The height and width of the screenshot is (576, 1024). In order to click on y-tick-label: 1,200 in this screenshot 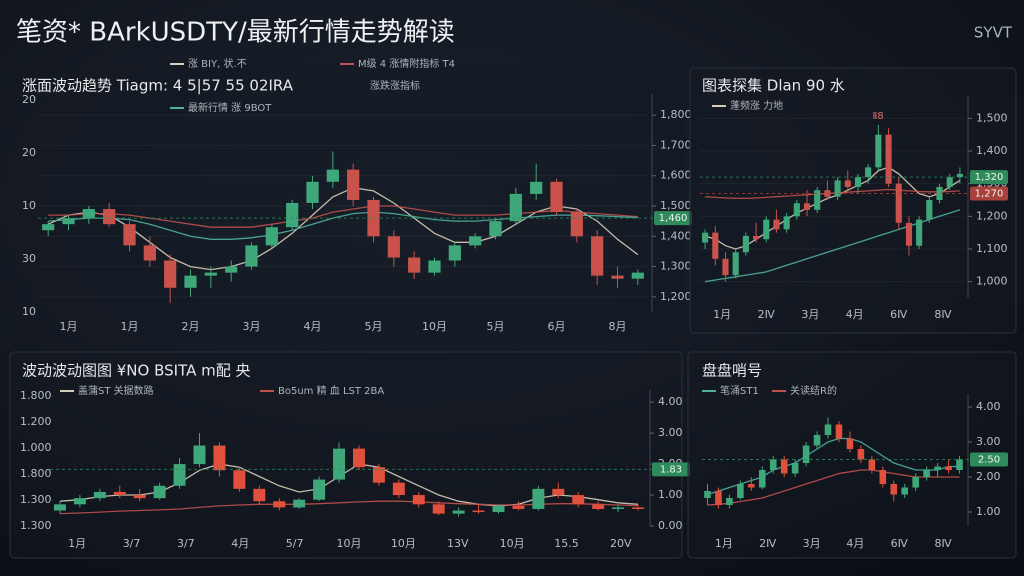, I will do `click(992, 215)`.